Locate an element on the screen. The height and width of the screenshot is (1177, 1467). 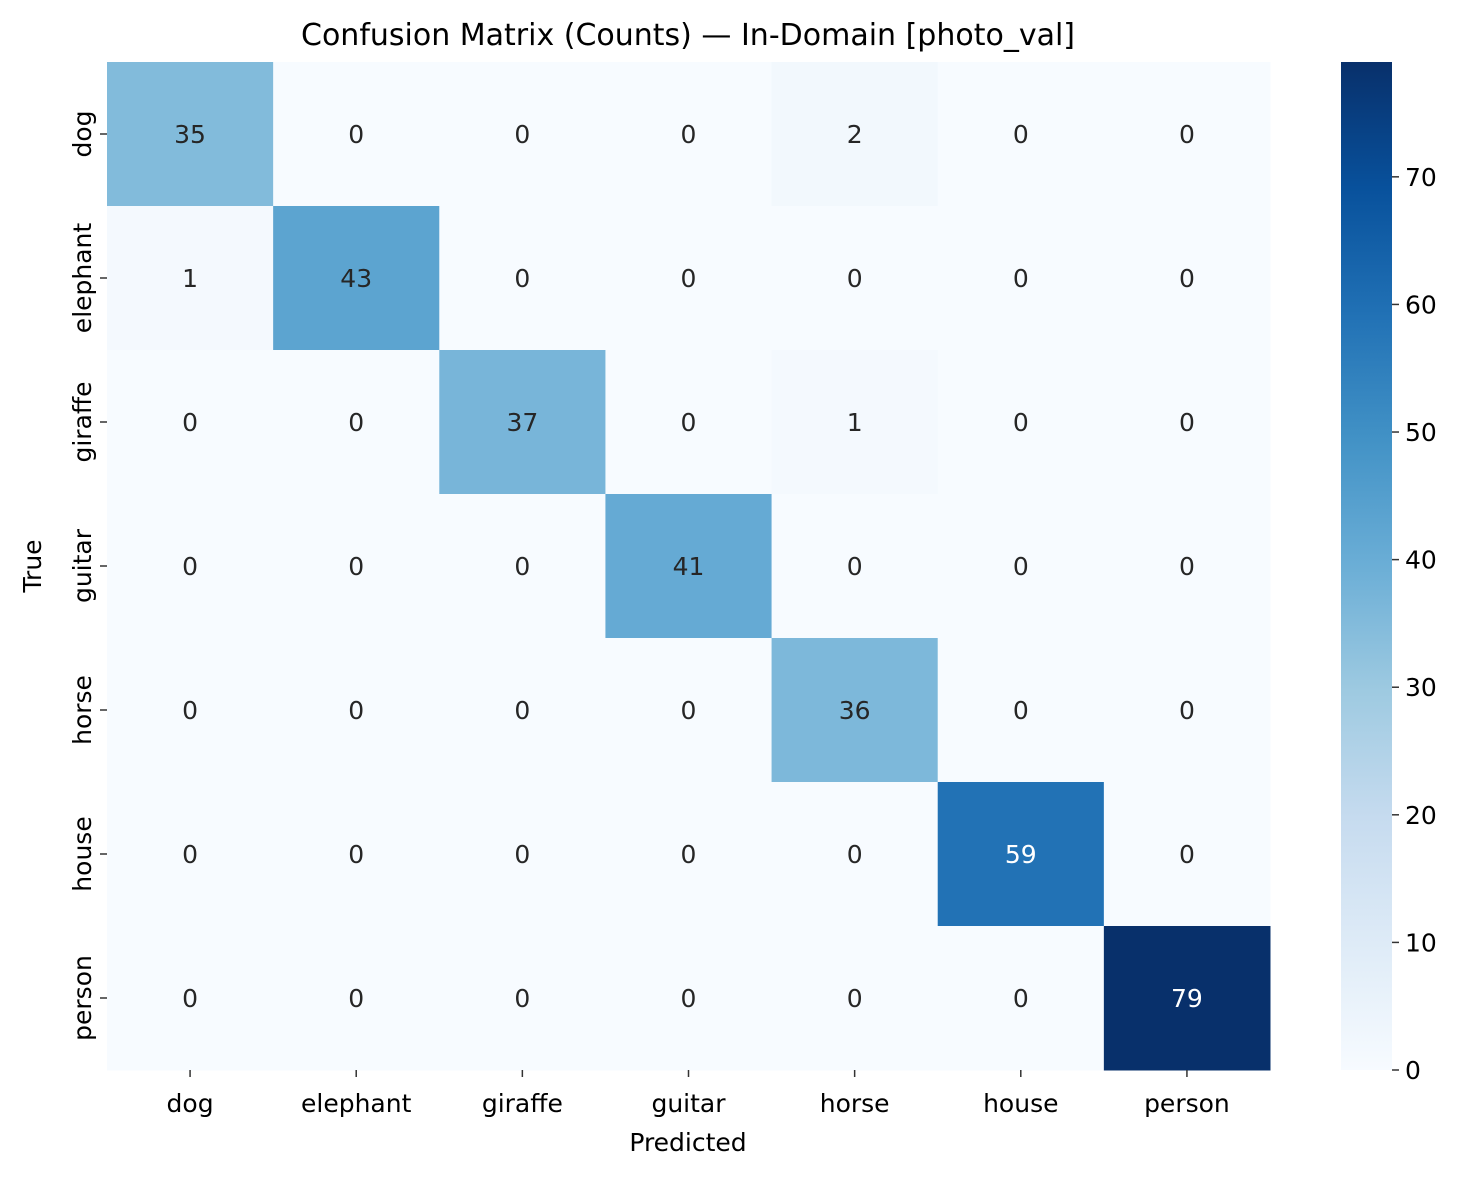
colorbar-tick-label: 0 is located at coordinates (1413, 1070).